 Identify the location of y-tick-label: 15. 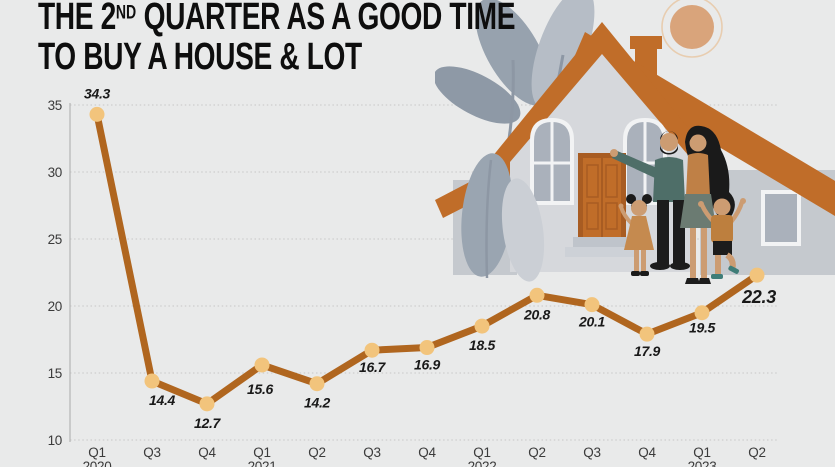
(55, 373).